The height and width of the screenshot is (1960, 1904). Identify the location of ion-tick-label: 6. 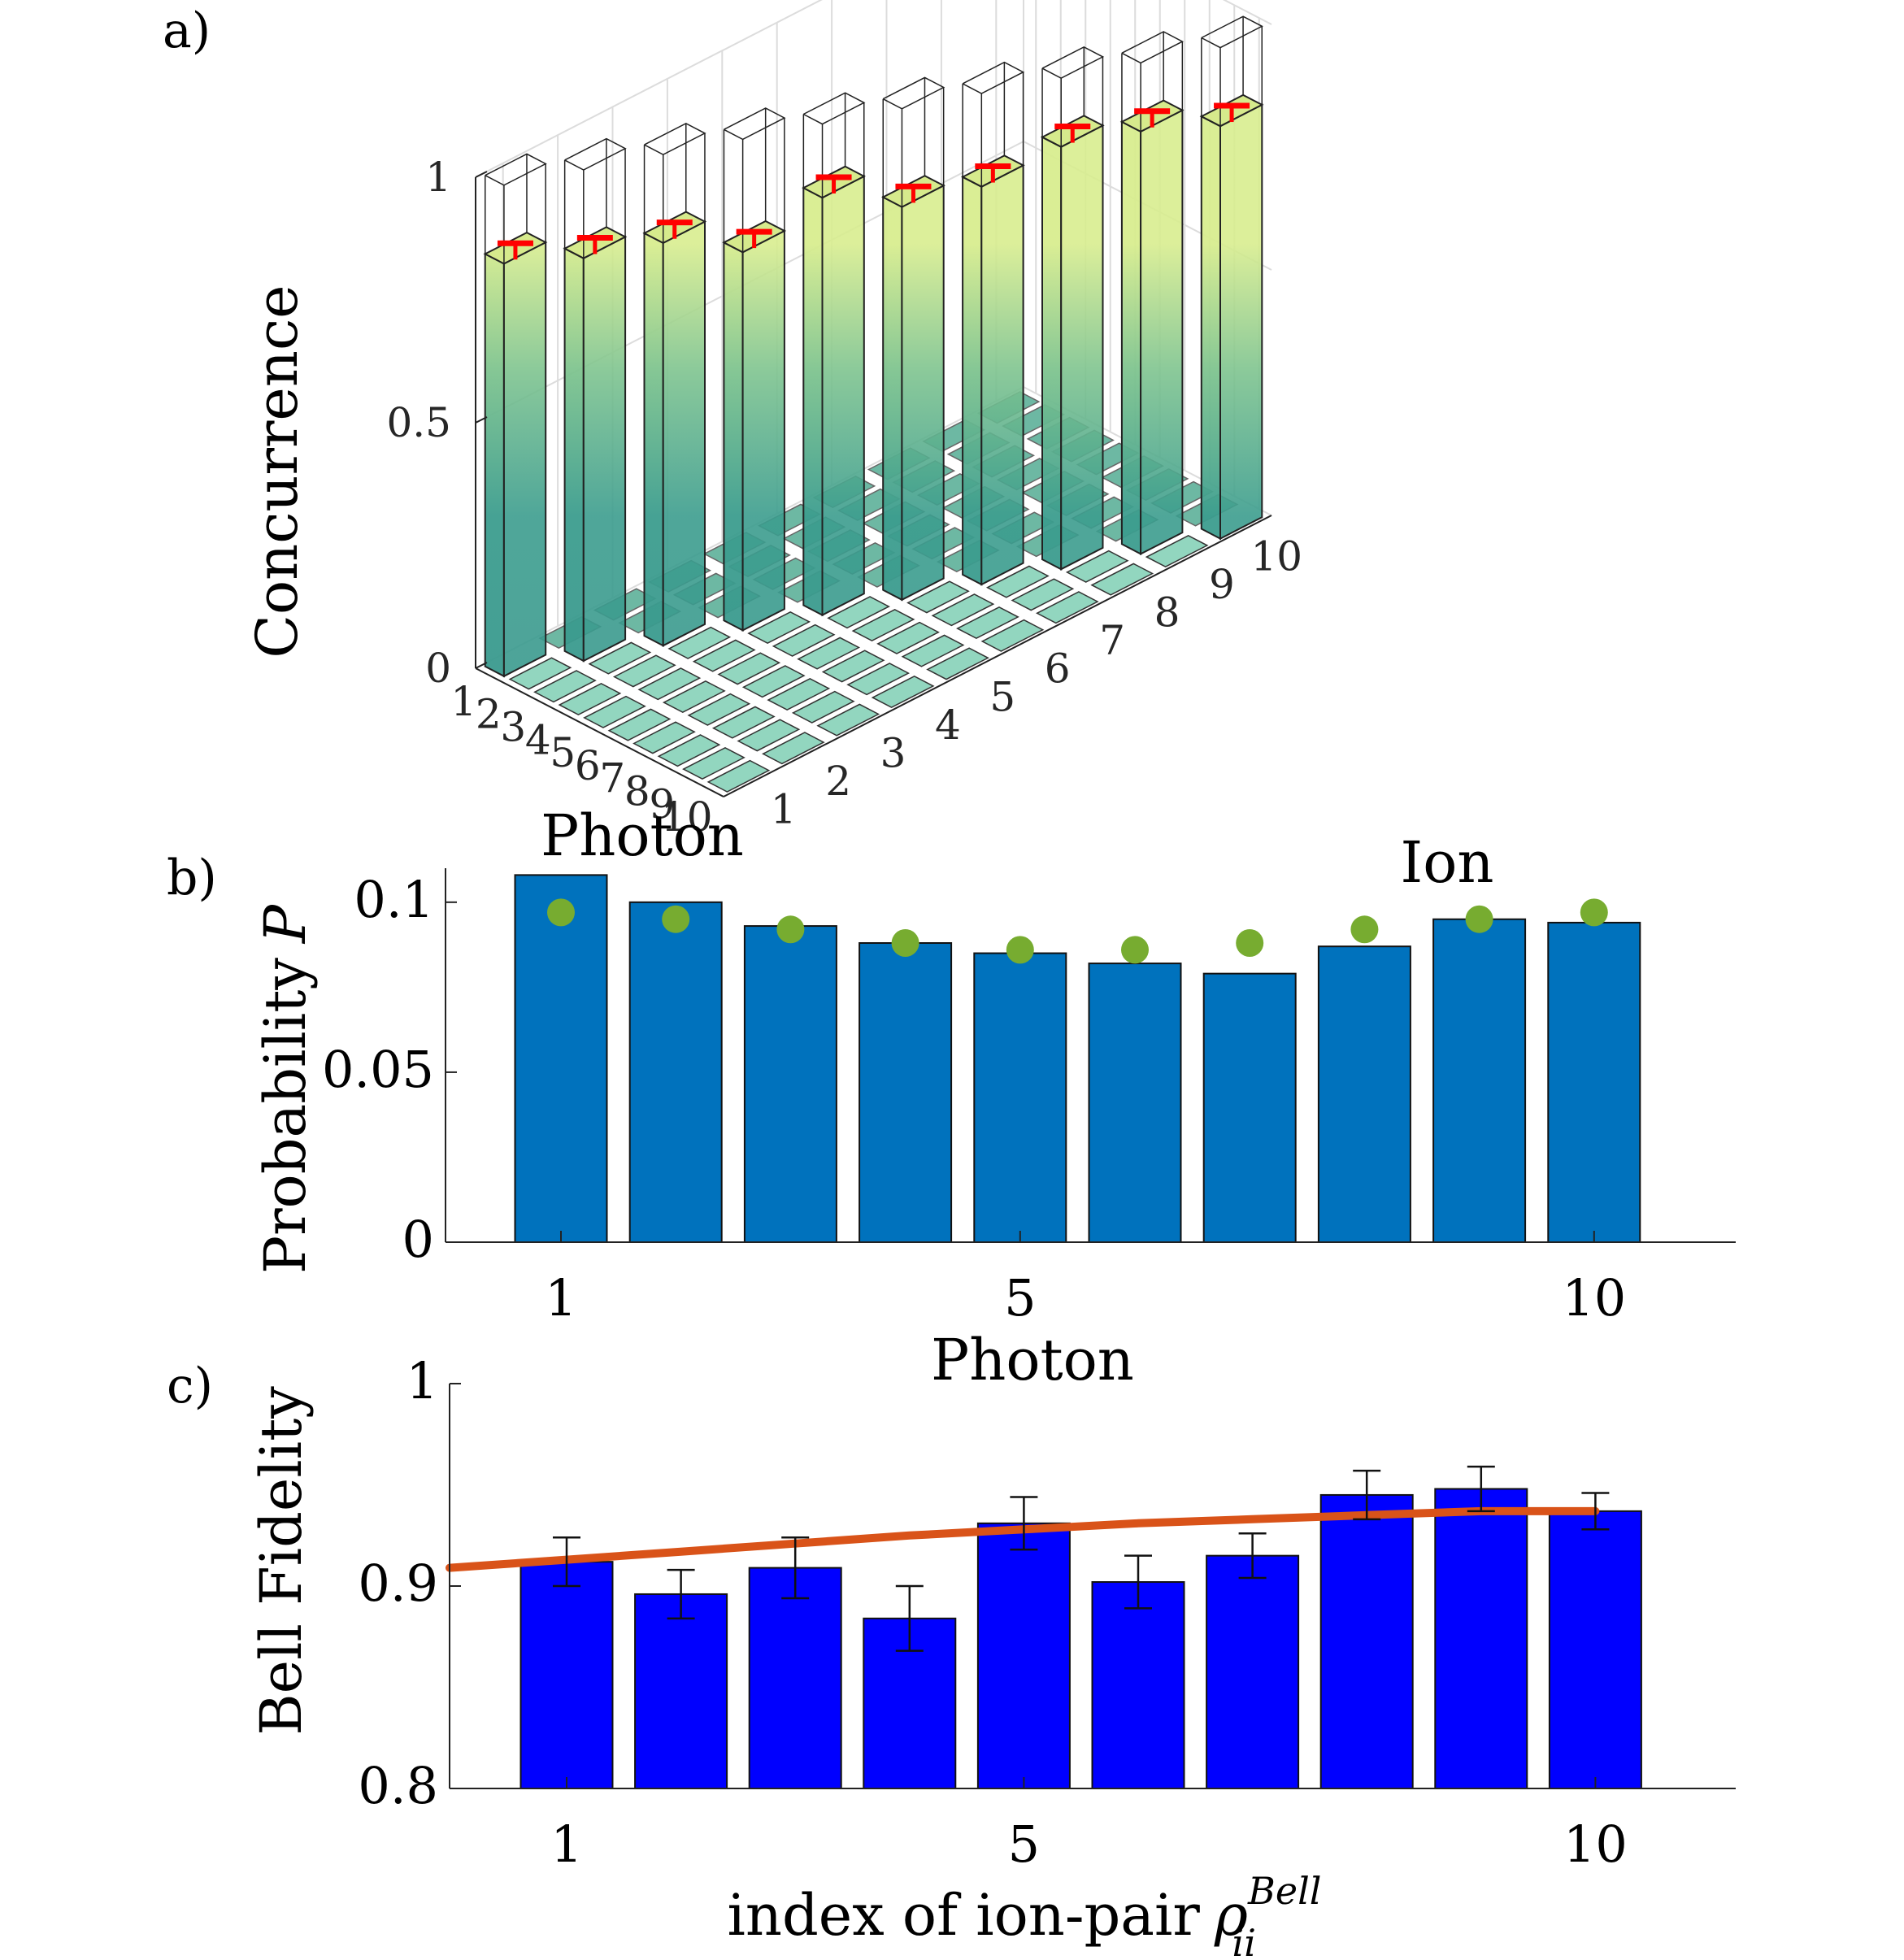
(1058, 669).